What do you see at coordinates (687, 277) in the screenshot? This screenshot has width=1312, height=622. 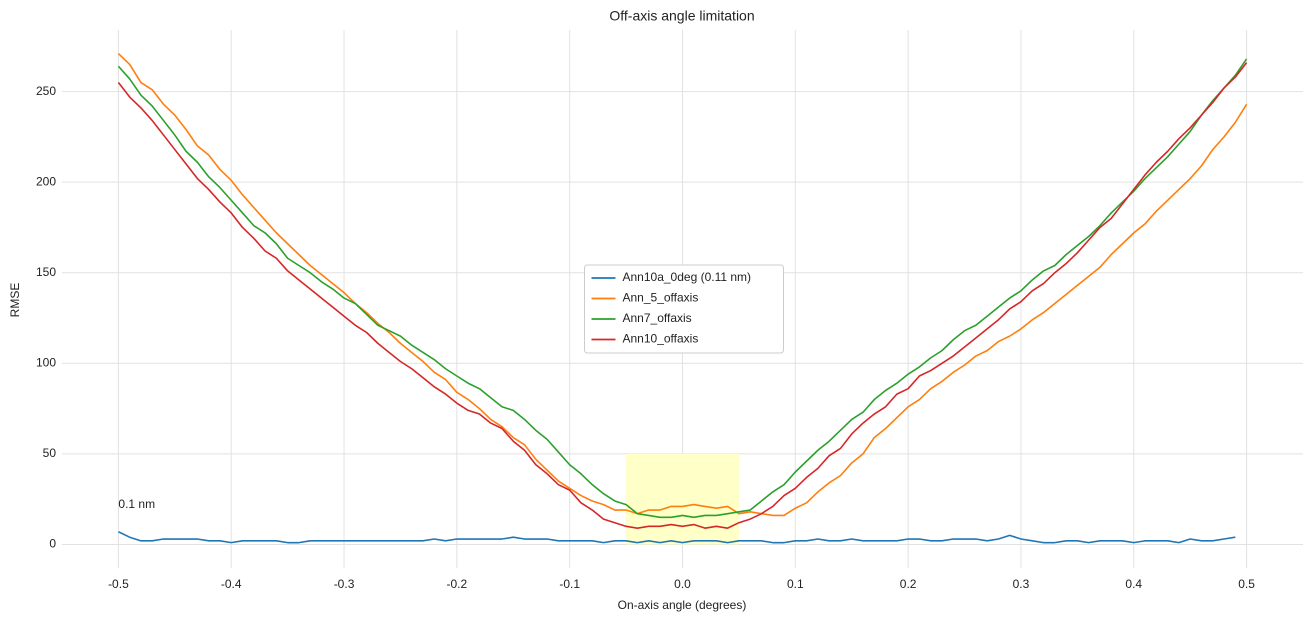 I see `legend-label: Ann10a_0deg (0.11 nm)` at bounding box center [687, 277].